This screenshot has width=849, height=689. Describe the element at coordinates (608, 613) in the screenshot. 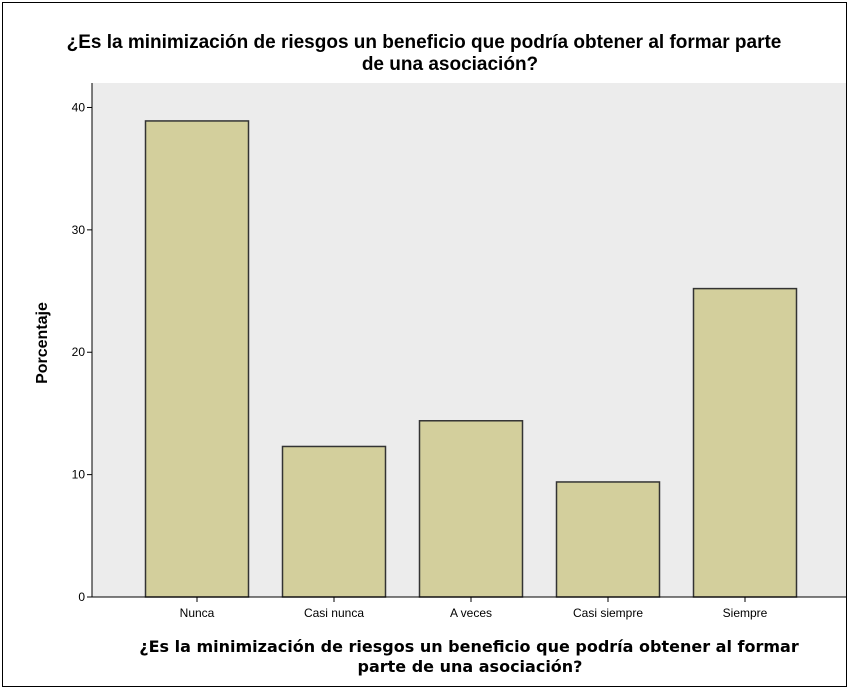

I see `x-tick-label: Casi siempre` at that location.